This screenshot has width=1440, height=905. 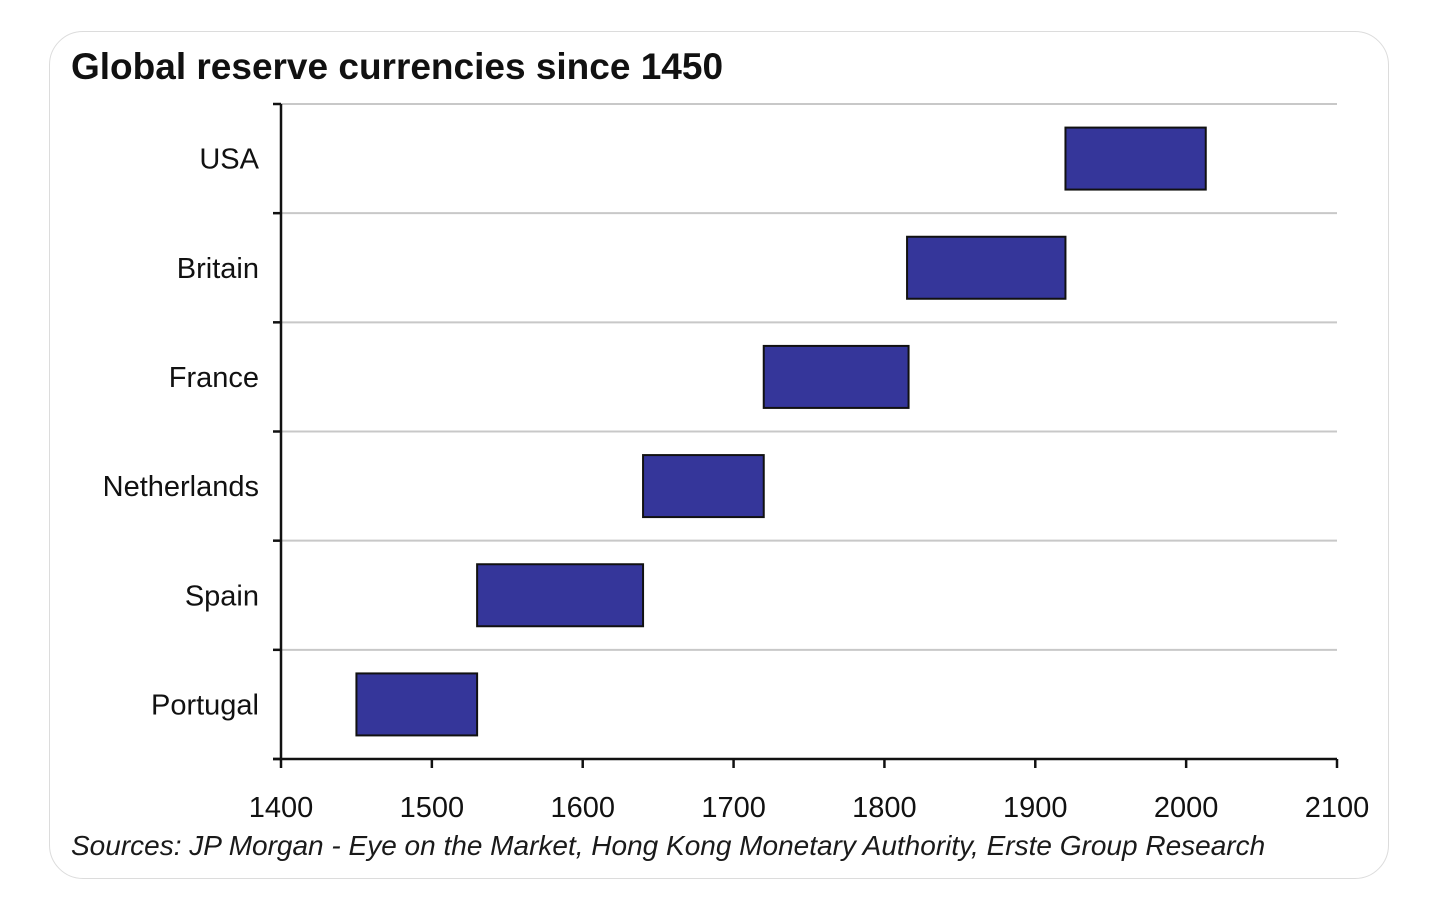 I want to click on category-label: USA, so click(x=229, y=160).